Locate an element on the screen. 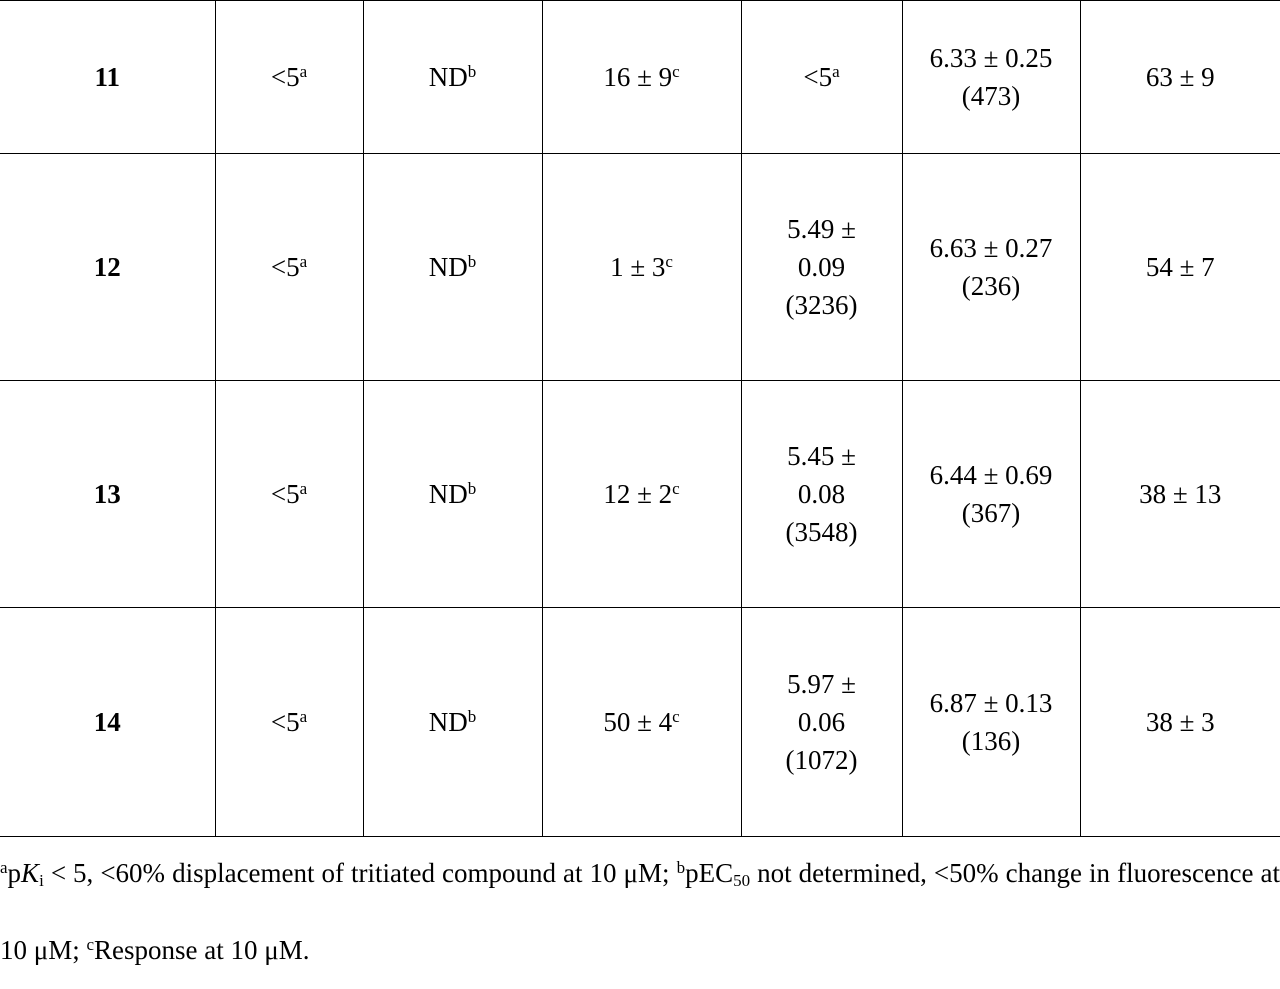 The width and height of the screenshot is (1280, 989). cell-content: 1 ± 3c is located at coordinates (641, 267).